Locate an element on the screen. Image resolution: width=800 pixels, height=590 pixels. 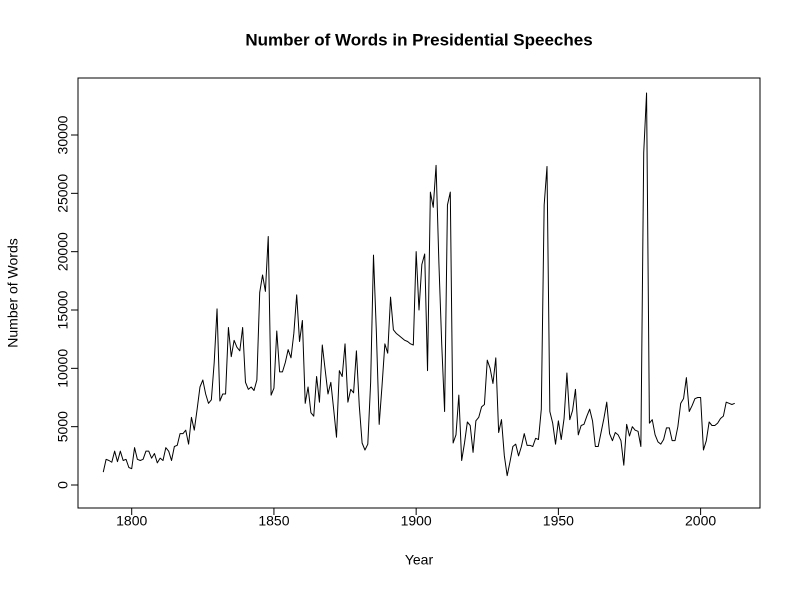
y-tick-label: 0 is located at coordinates (63, 485).